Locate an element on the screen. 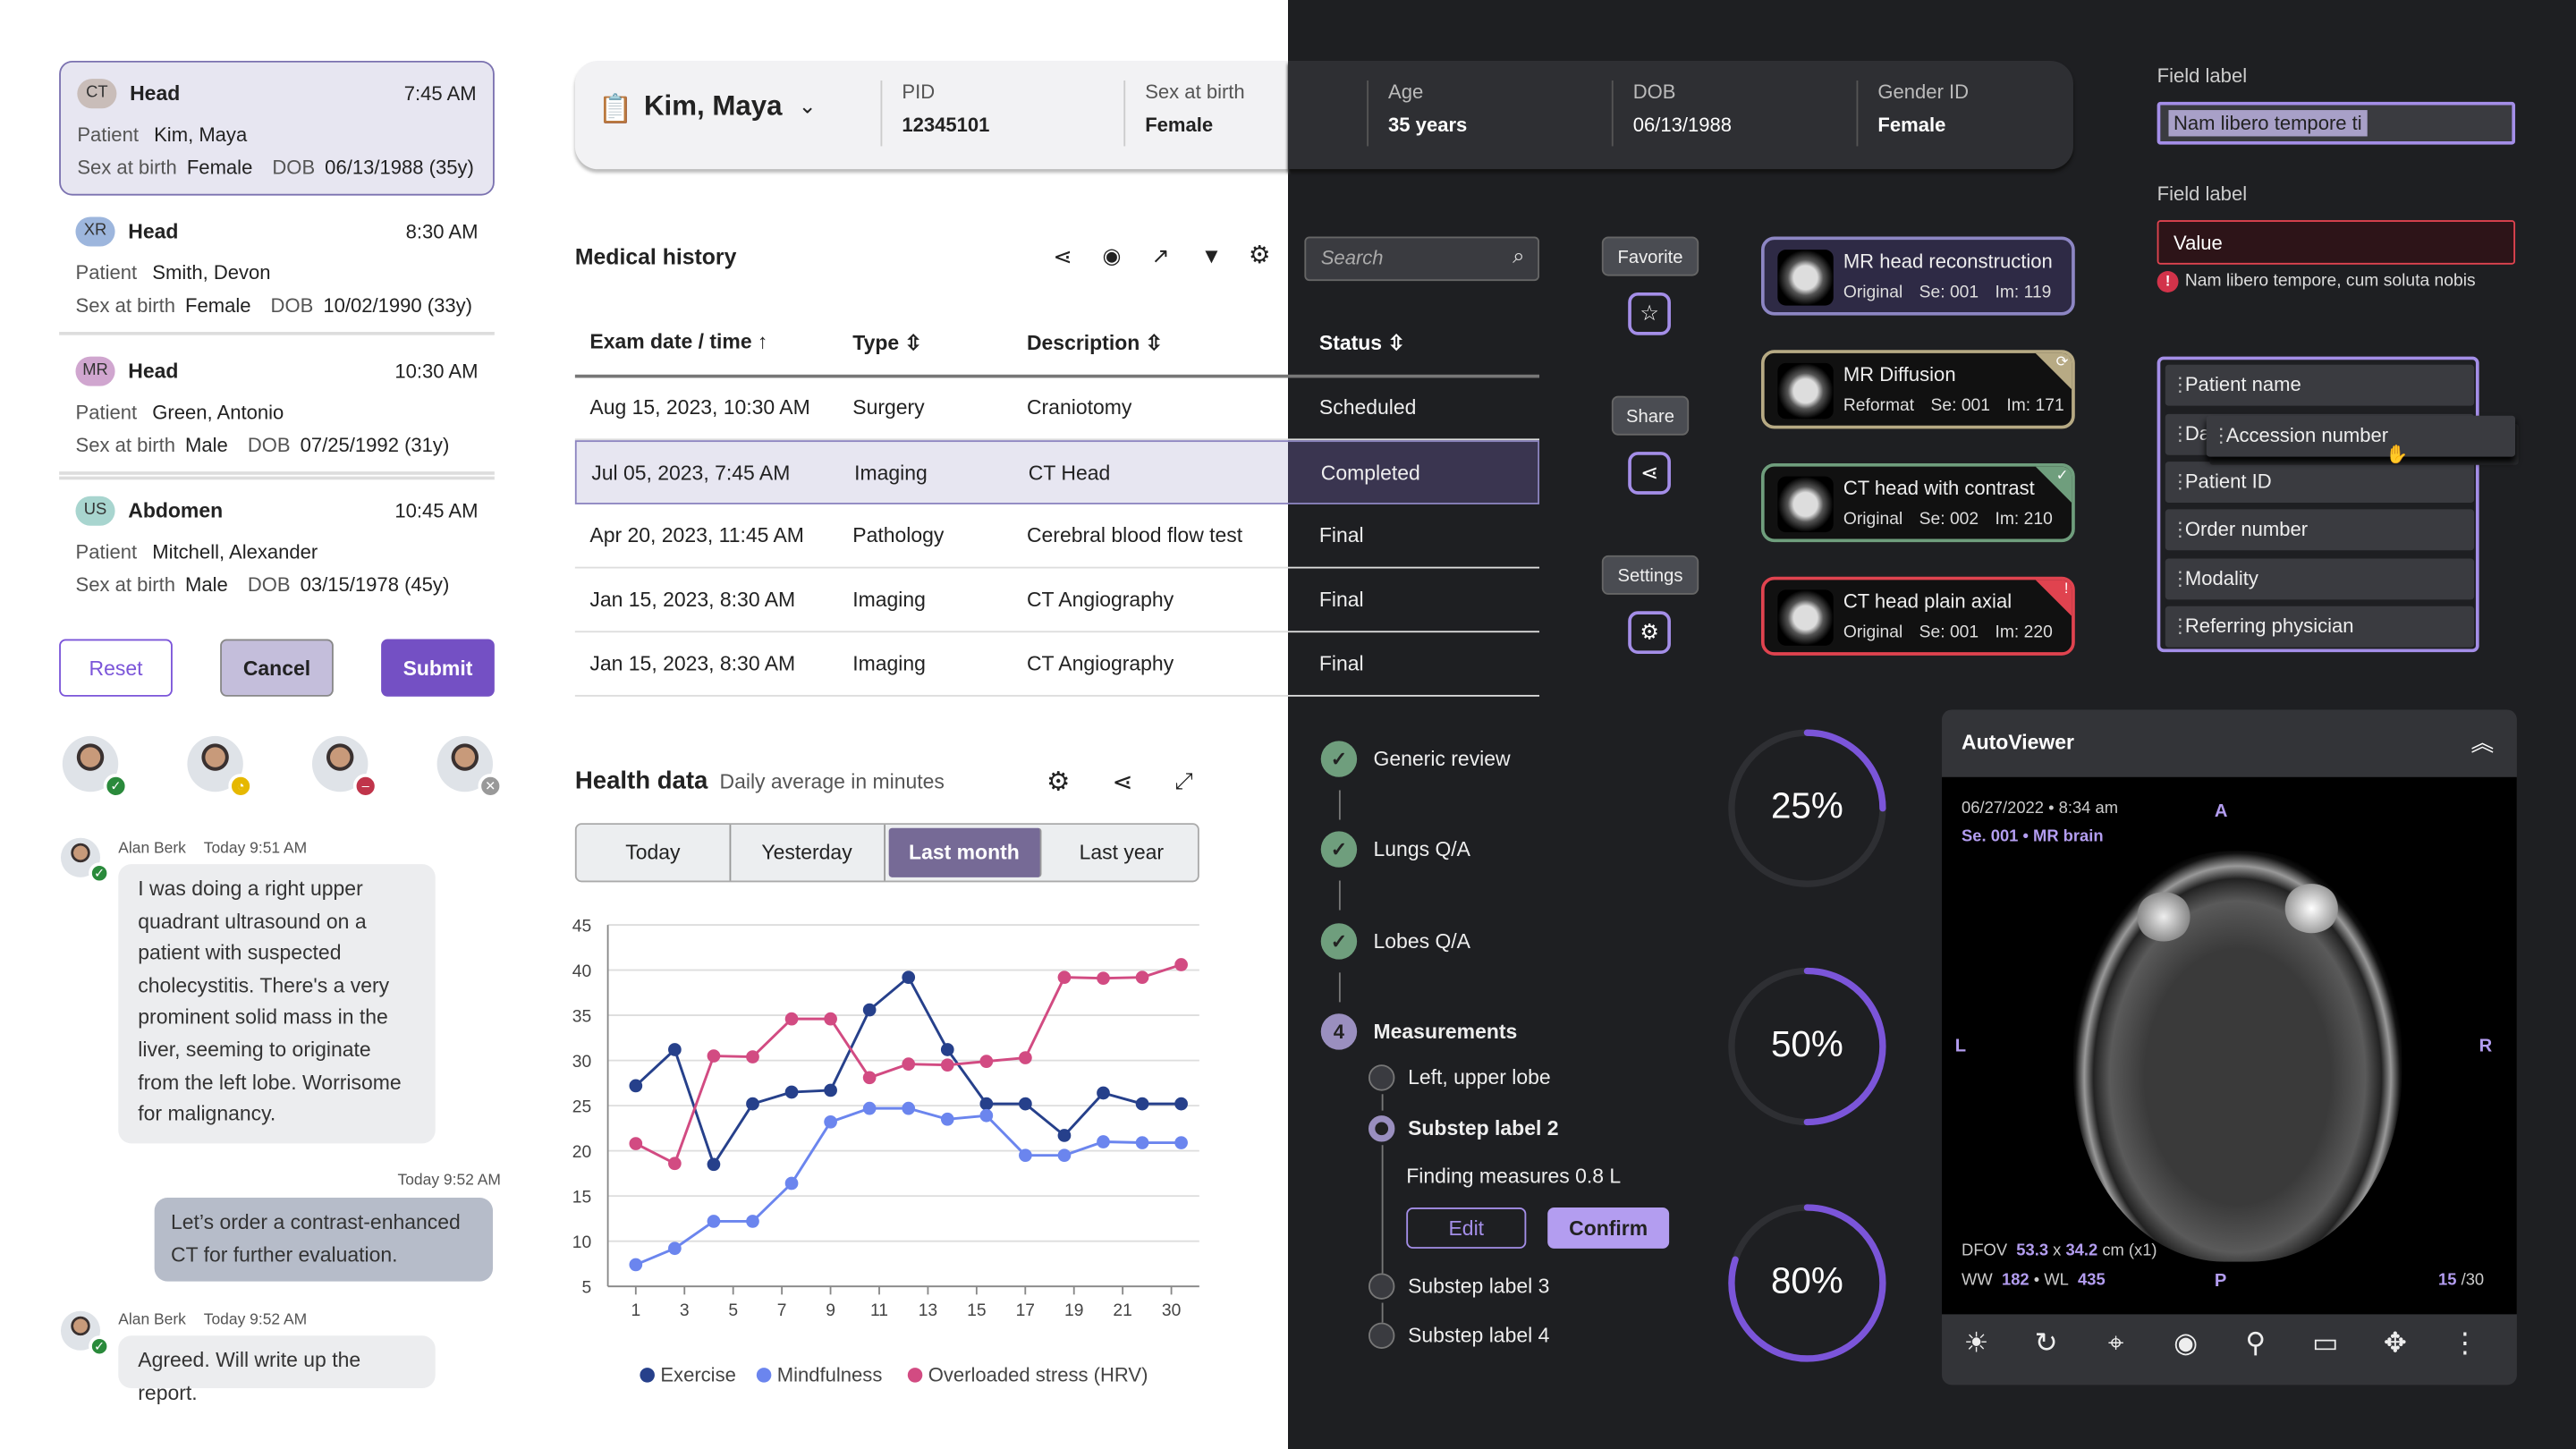  tab-last-year: Last year is located at coordinates (1122, 853).